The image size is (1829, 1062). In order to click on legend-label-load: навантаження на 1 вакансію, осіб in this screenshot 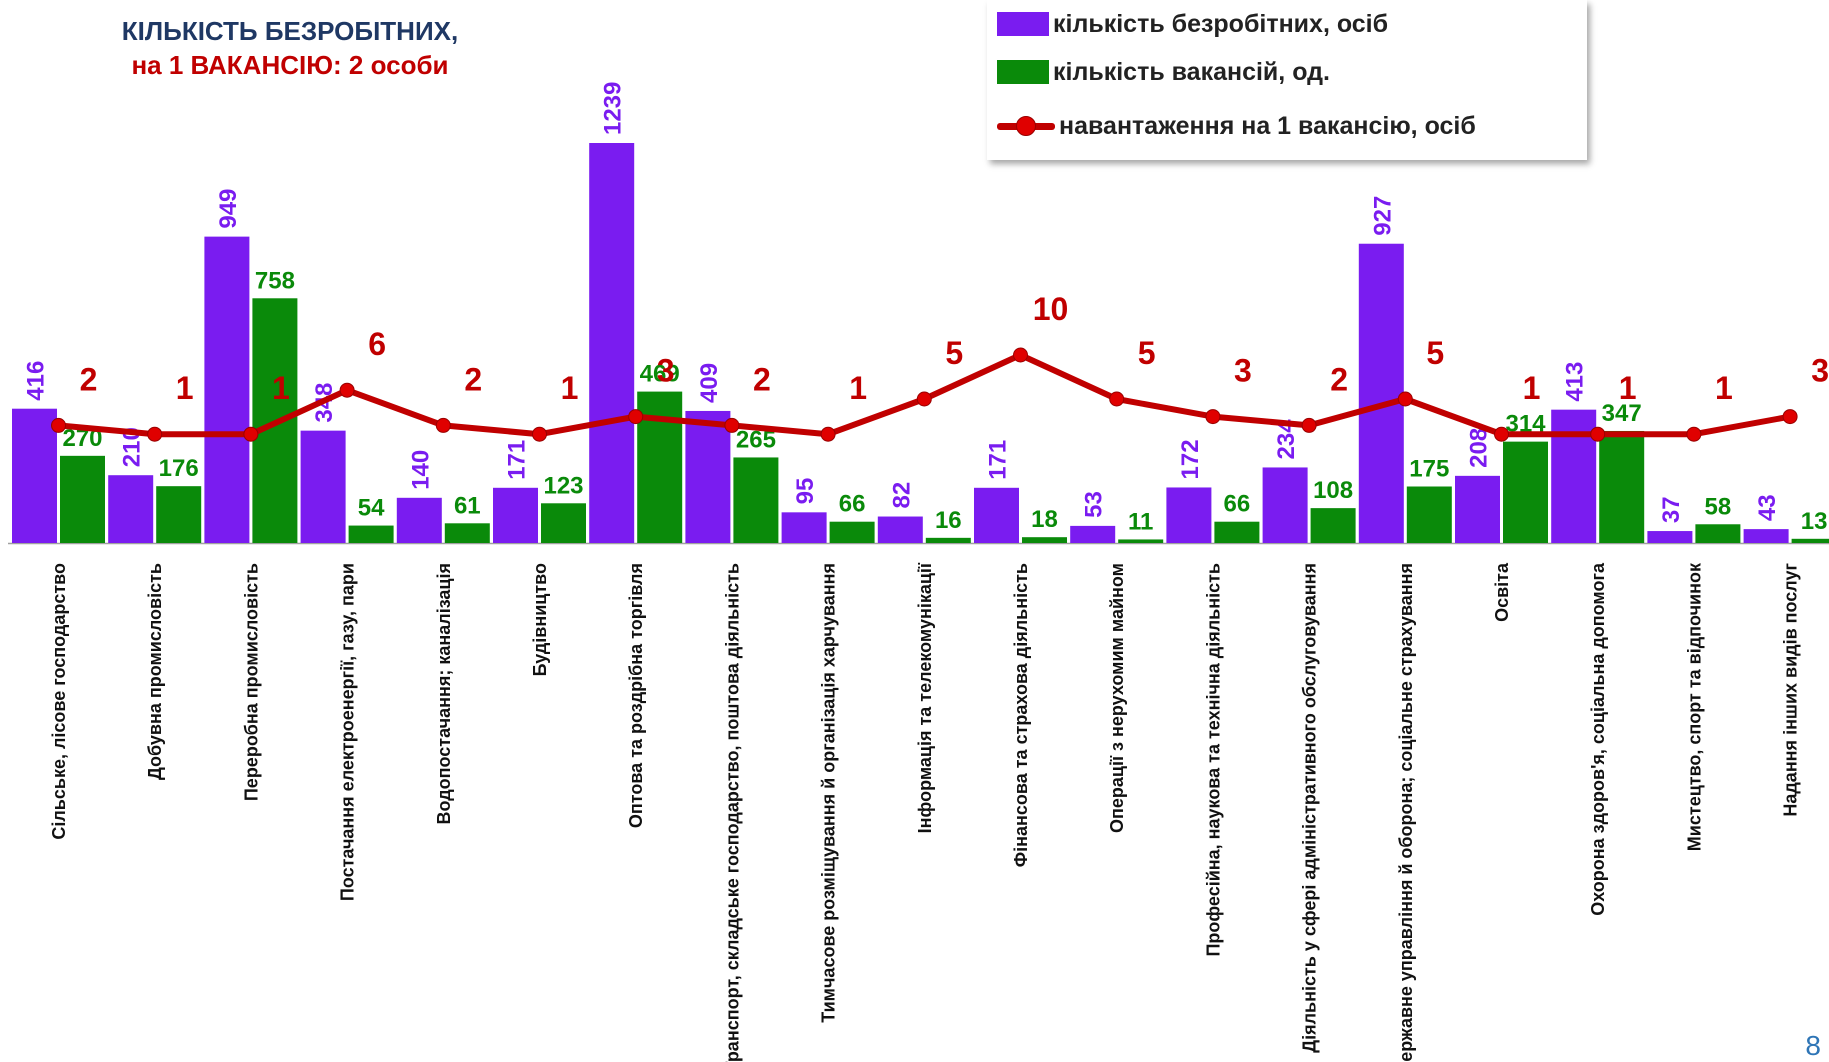, I will do `click(1267, 125)`.